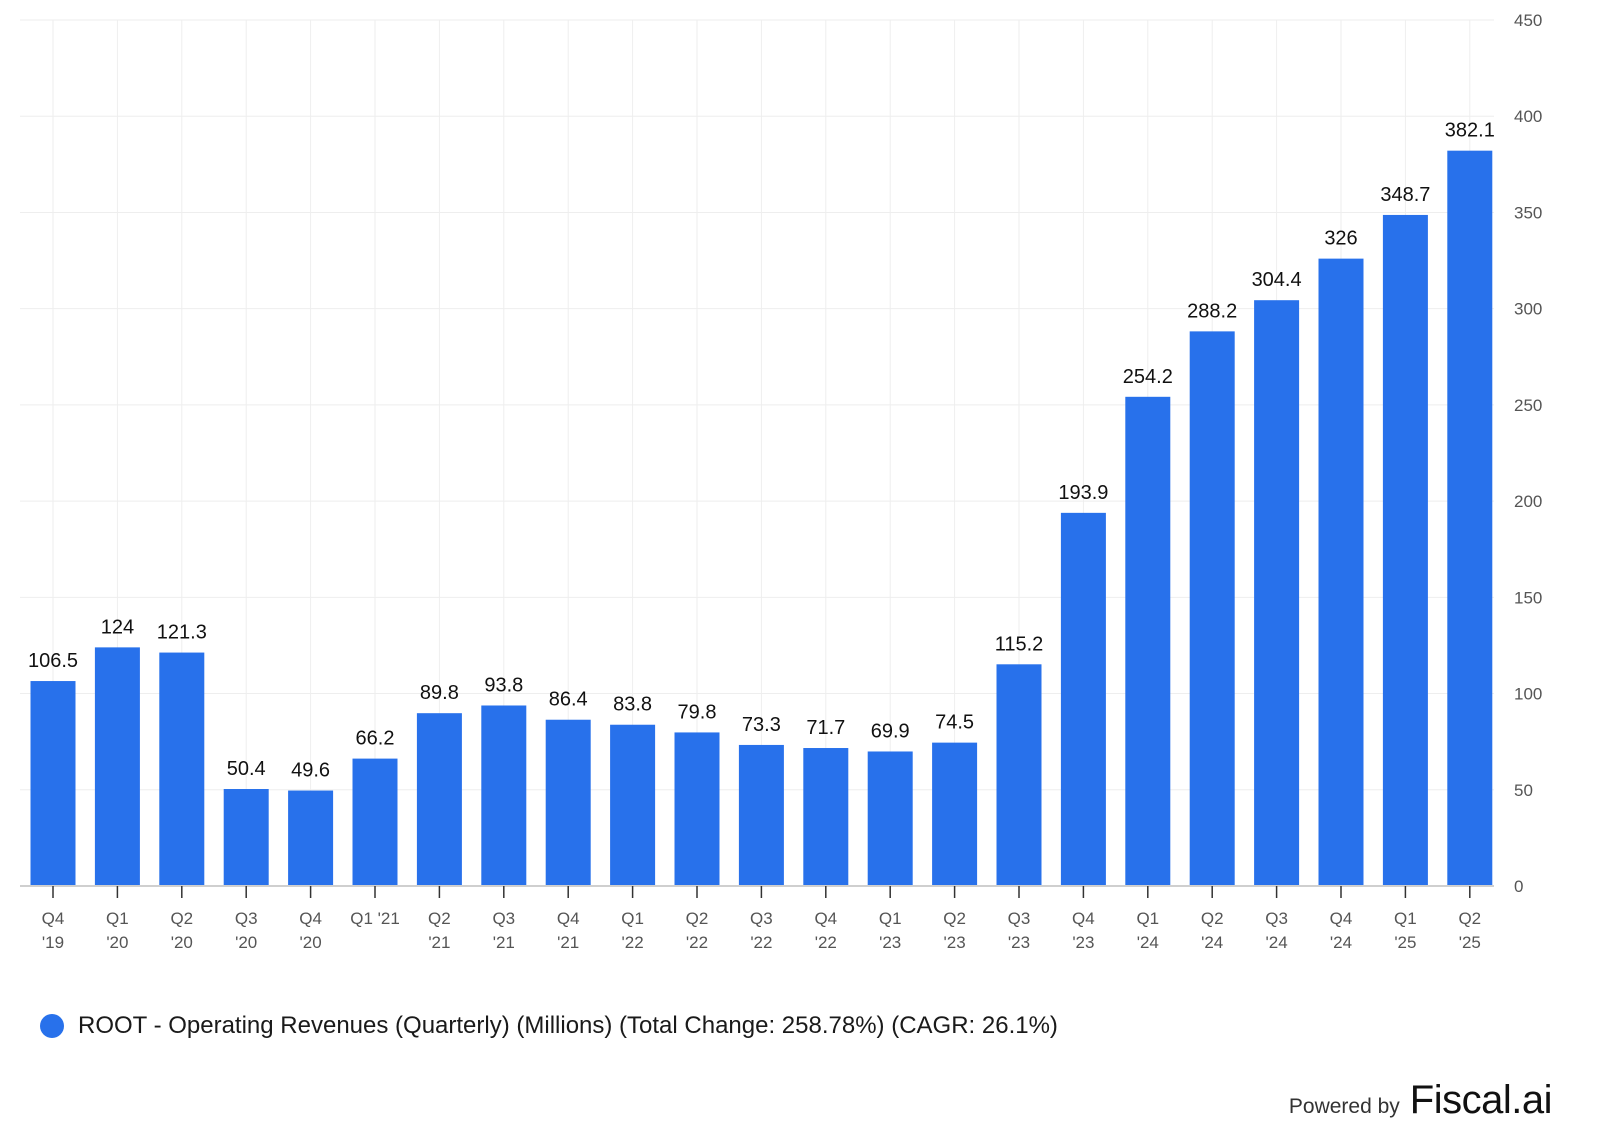 This screenshot has width=1600, height=1134. Describe the element at coordinates (117, 627) in the screenshot. I see `bar-value-label: 124` at that location.